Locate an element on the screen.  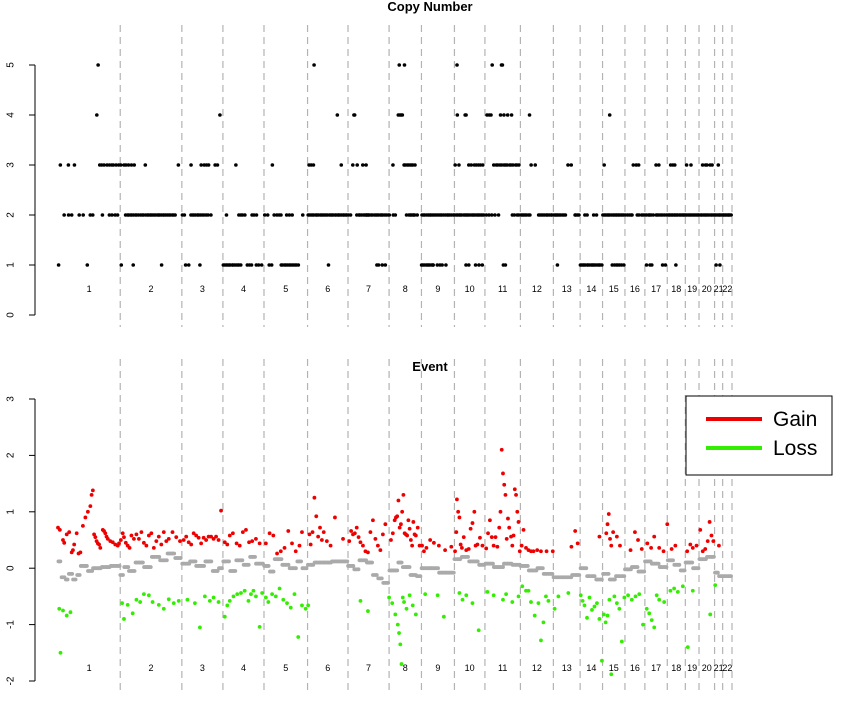
copy-number-y-tick-label: 4 is located at coordinates (11, 115).